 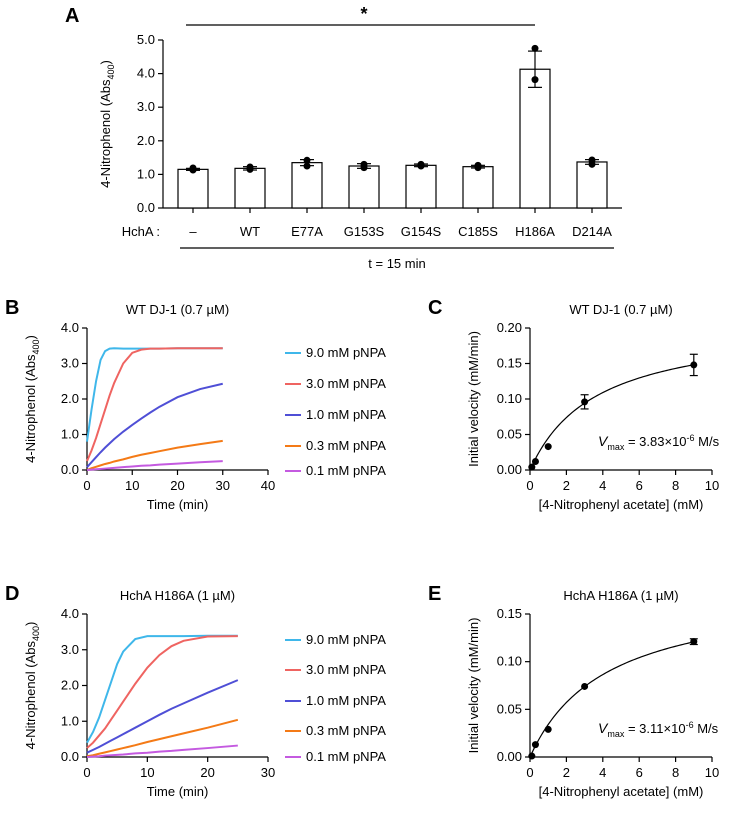 I want to click on bar-–, so click(x=193, y=188).